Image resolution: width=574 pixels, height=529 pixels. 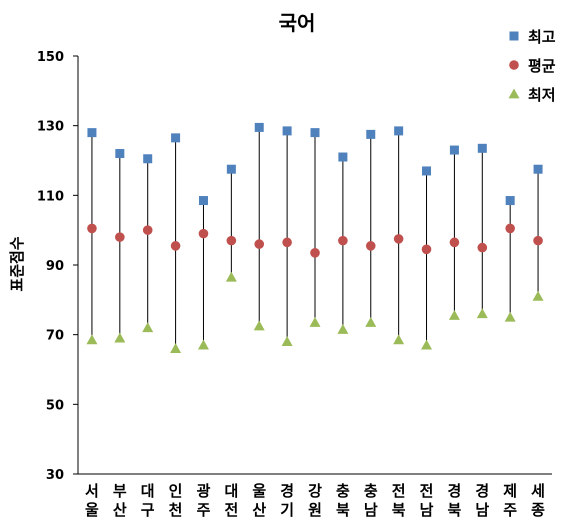 I want to click on y-tick-label: 110, so click(x=50, y=196).